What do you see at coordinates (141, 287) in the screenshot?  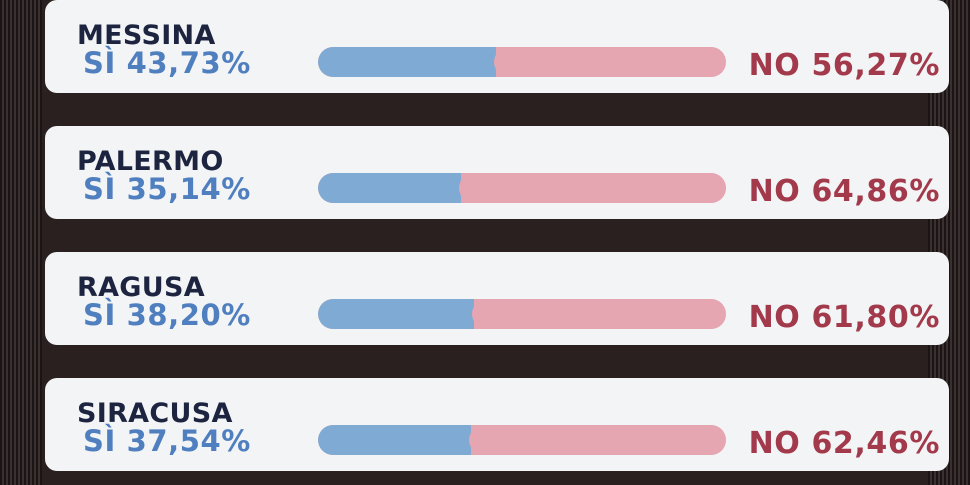 I see `province-name: RAGUSA` at bounding box center [141, 287].